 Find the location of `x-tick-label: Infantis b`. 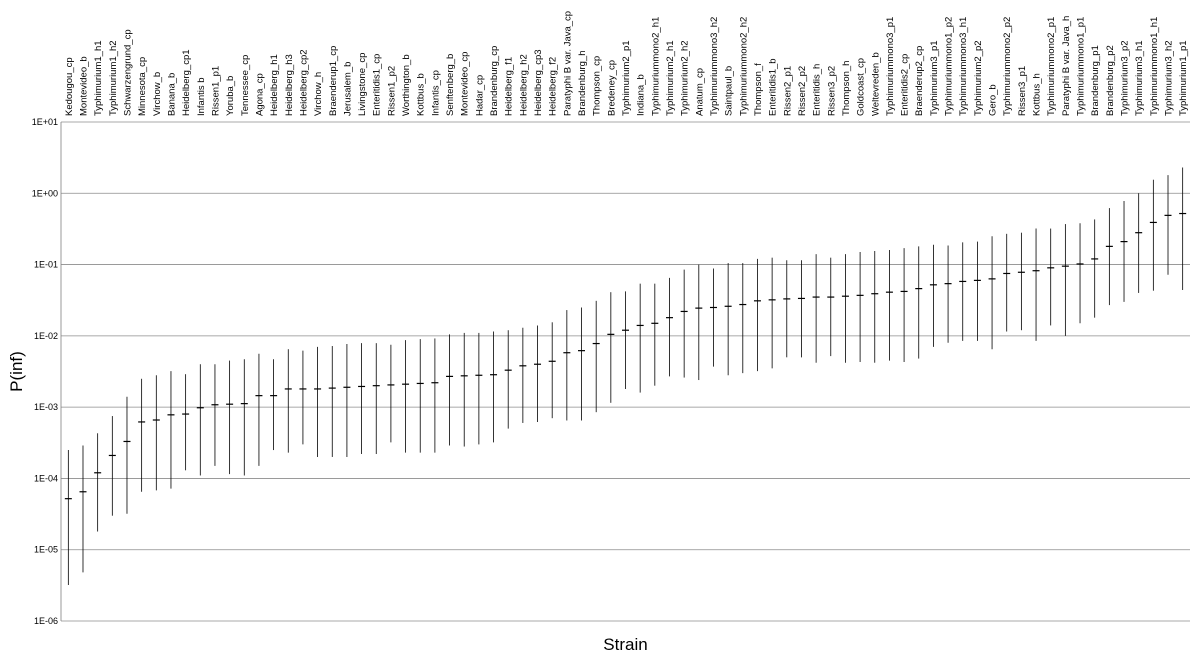

x-tick-label: Infantis b is located at coordinates (201, 96).